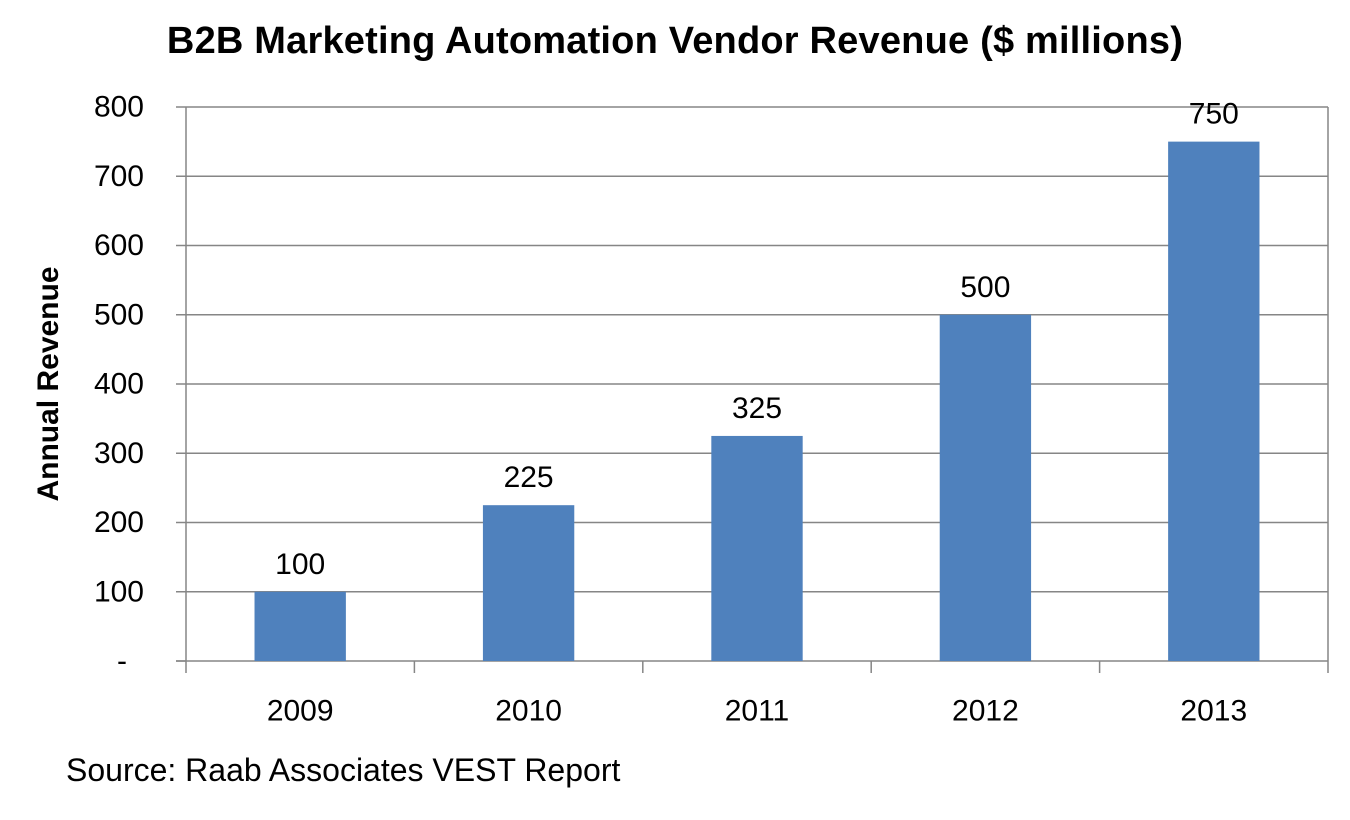 This screenshot has height=820, width=1350. What do you see at coordinates (300, 711) in the screenshot?
I see `x-tick-label-2009: 2009` at bounding box center [300, 711].